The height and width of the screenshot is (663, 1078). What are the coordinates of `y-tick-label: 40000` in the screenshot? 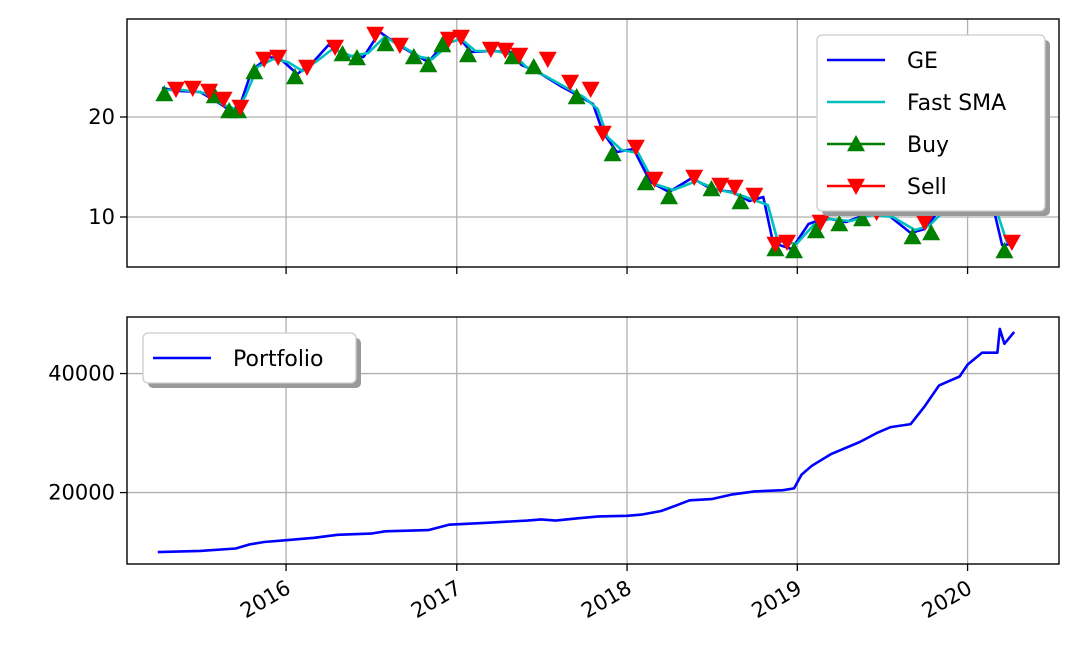 It's located at (81, 374).